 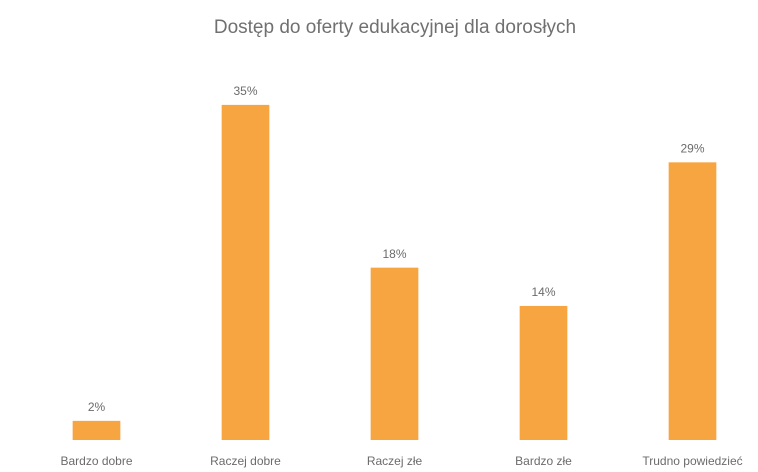 I want to click on value-label: 14%, so click(x=543, y=292).